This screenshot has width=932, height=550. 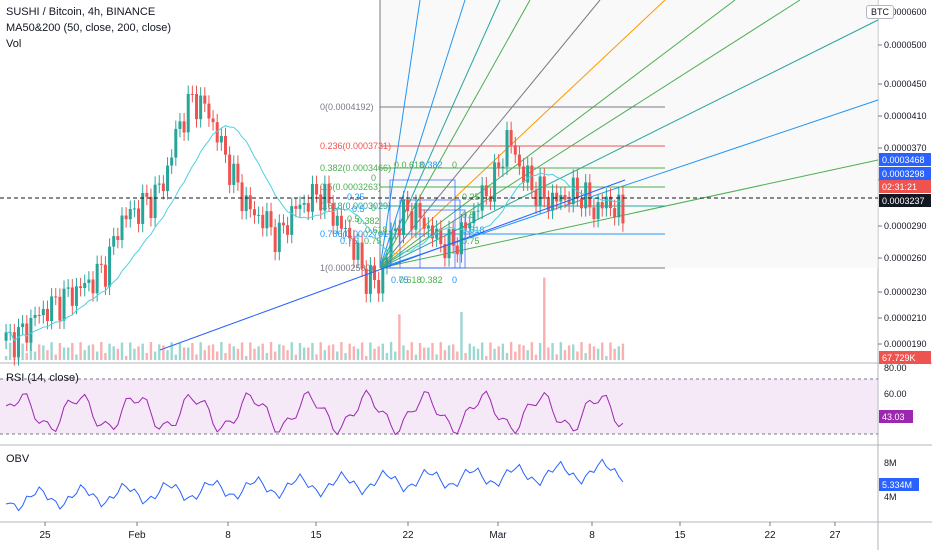 I want to click on obv-line, so click(x=314, y=485).